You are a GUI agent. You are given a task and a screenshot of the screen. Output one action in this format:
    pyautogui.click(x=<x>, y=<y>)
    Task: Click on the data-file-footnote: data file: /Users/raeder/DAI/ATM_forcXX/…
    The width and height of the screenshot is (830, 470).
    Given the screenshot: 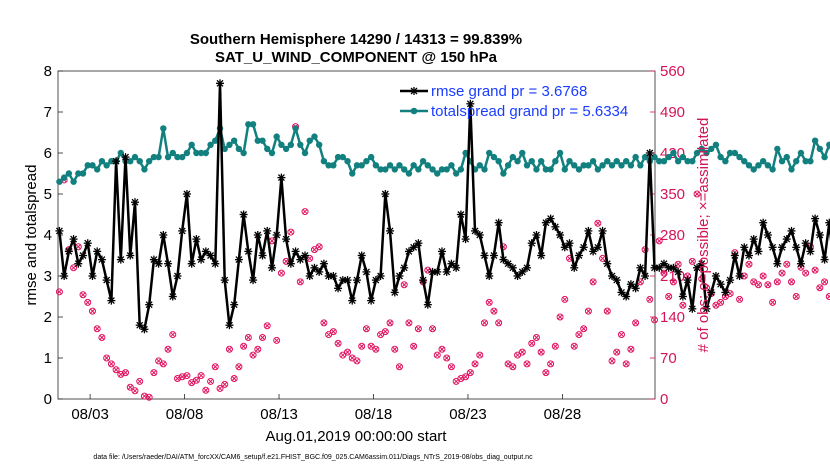 What is the action you would take?
    pyautogui.click(x=313, y=457)
    